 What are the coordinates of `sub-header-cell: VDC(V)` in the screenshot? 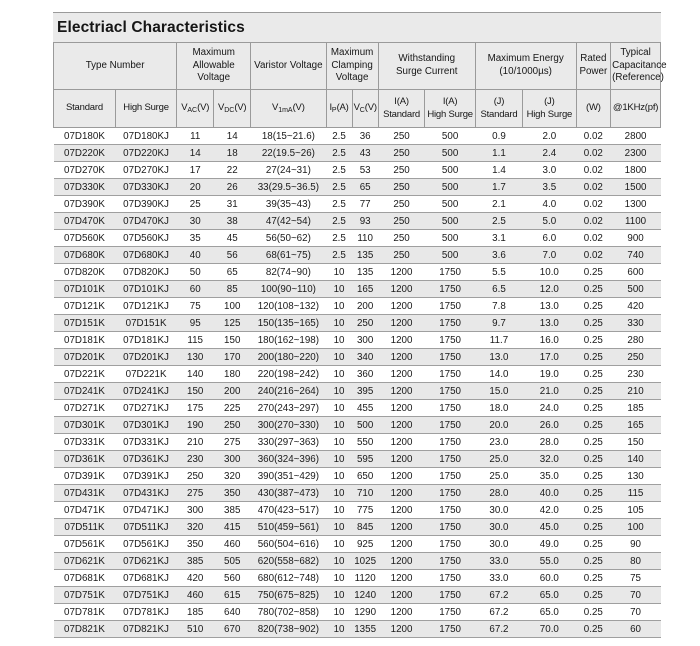 It's located at (232, 108).